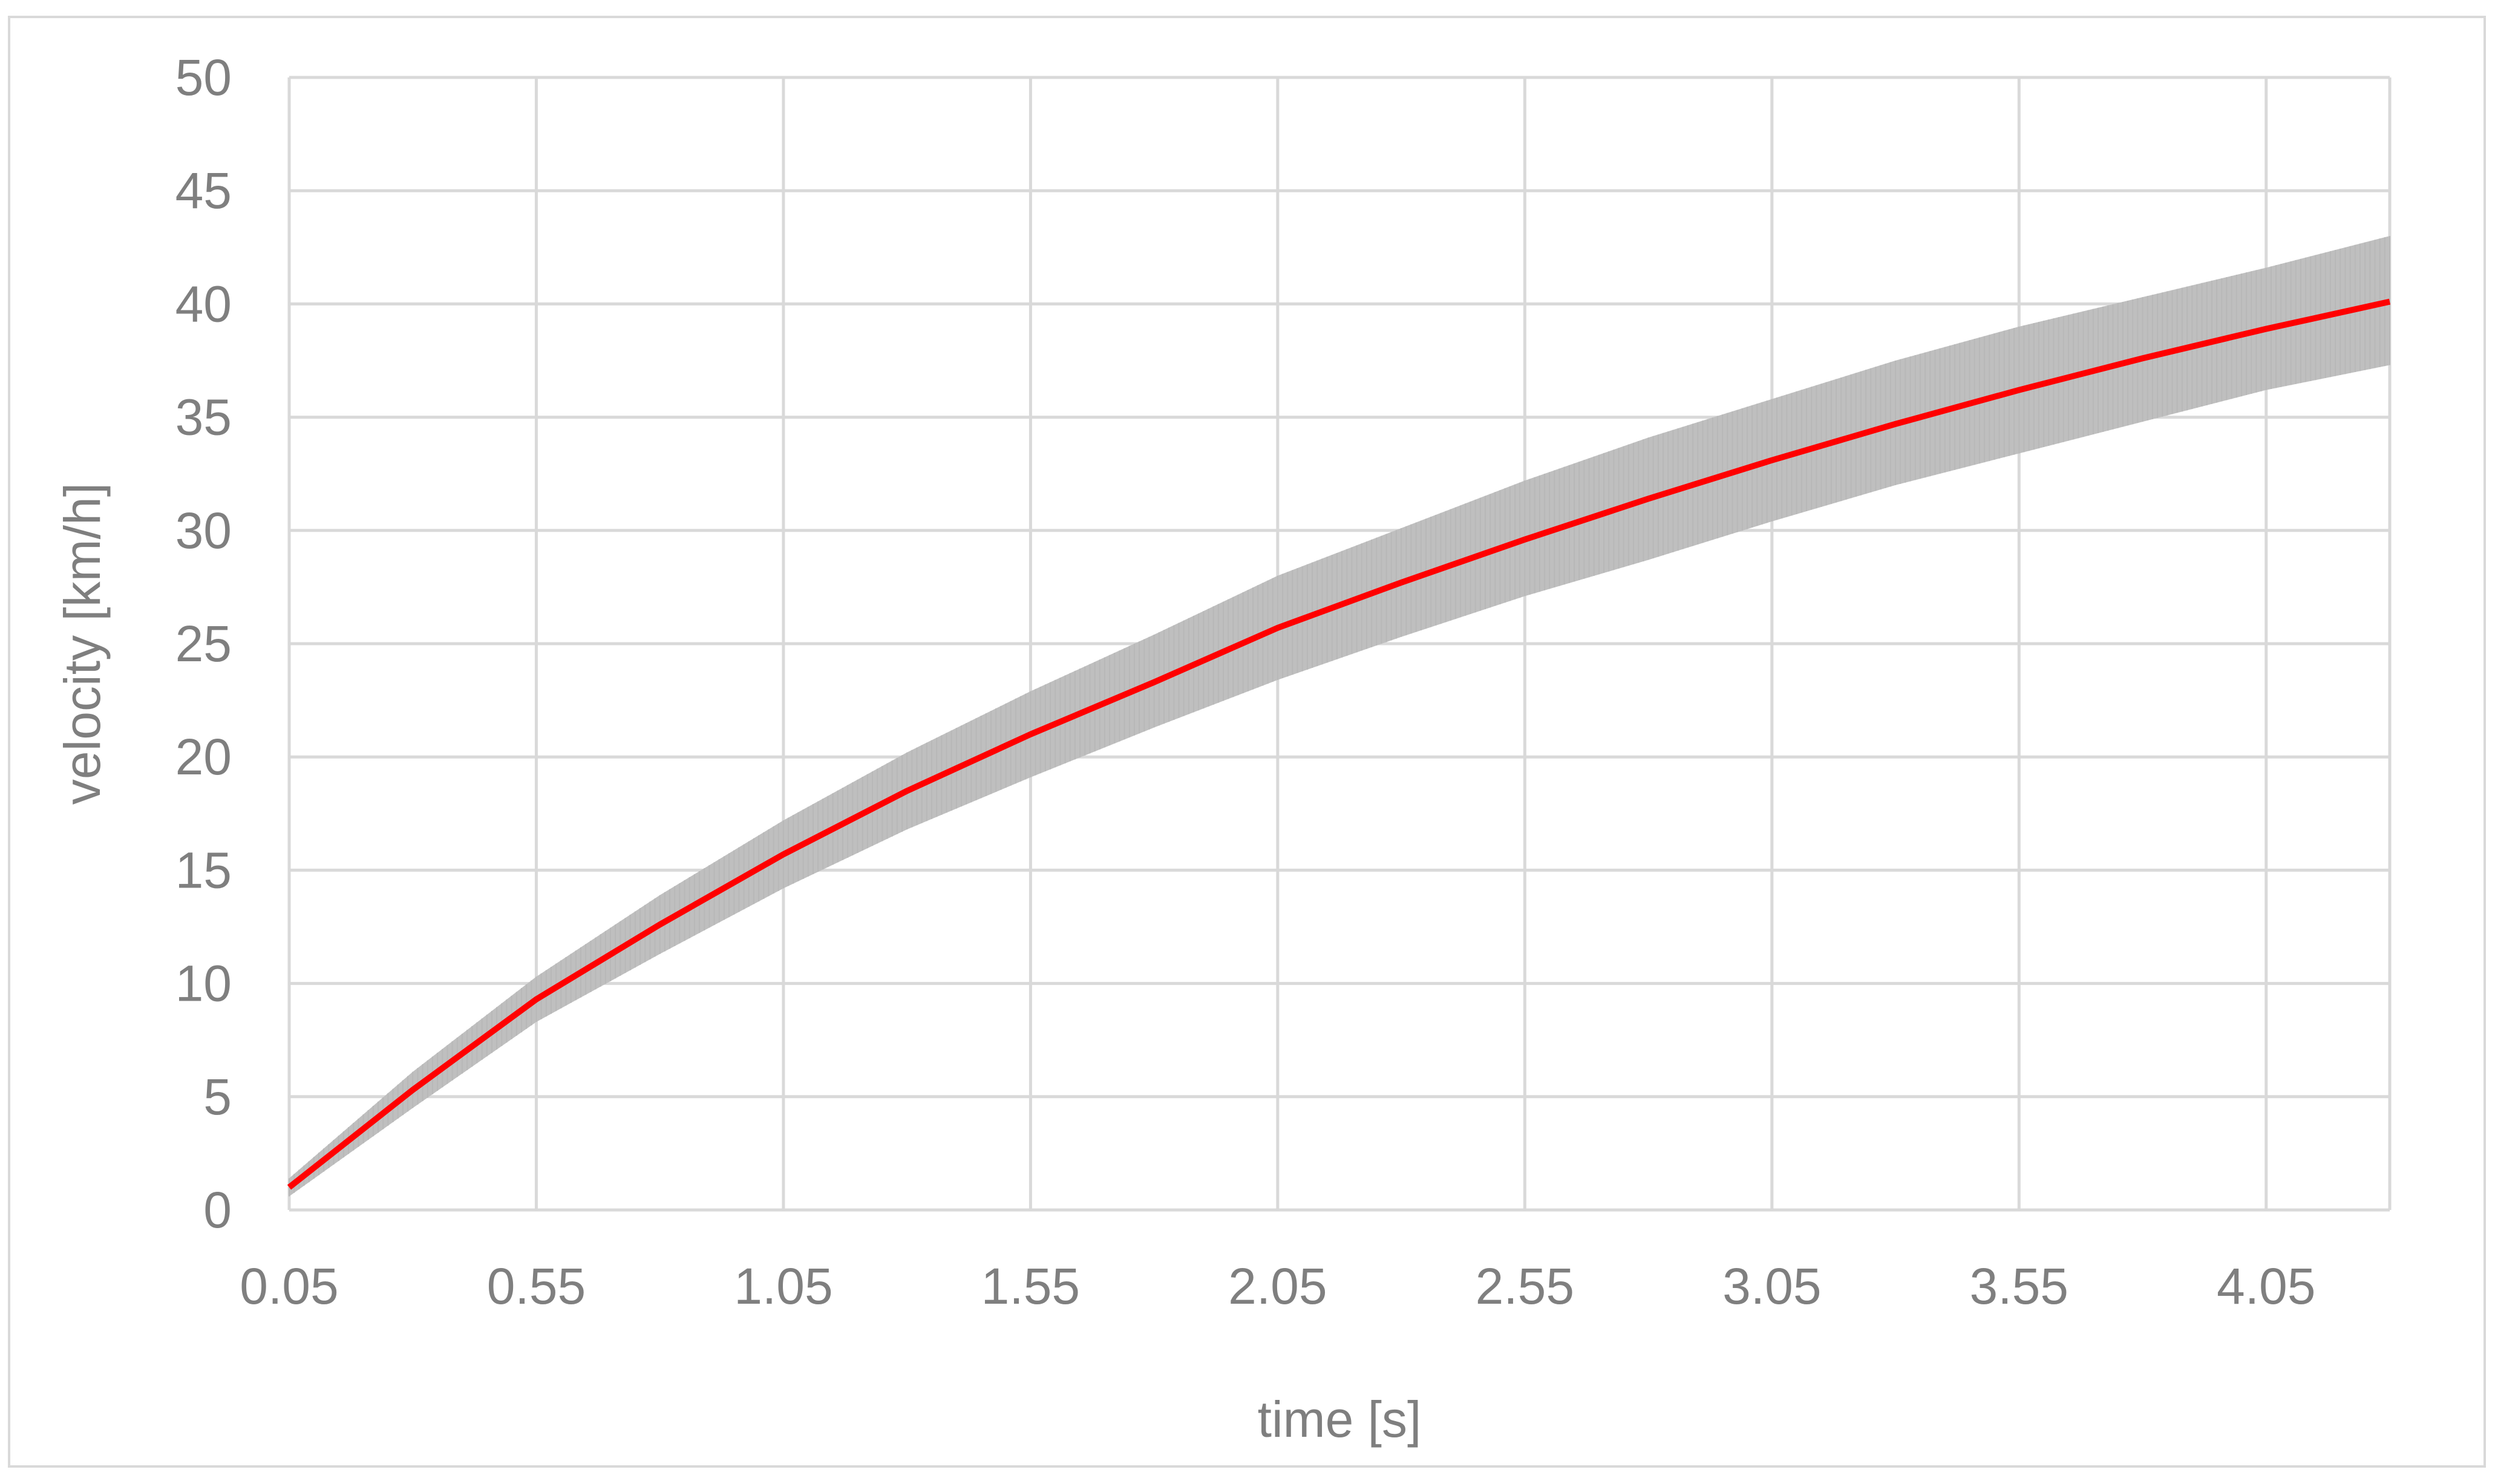 This screenshot has height=1484, width=2495. I want to click on y-tick-label: 20, so click(204, 757).